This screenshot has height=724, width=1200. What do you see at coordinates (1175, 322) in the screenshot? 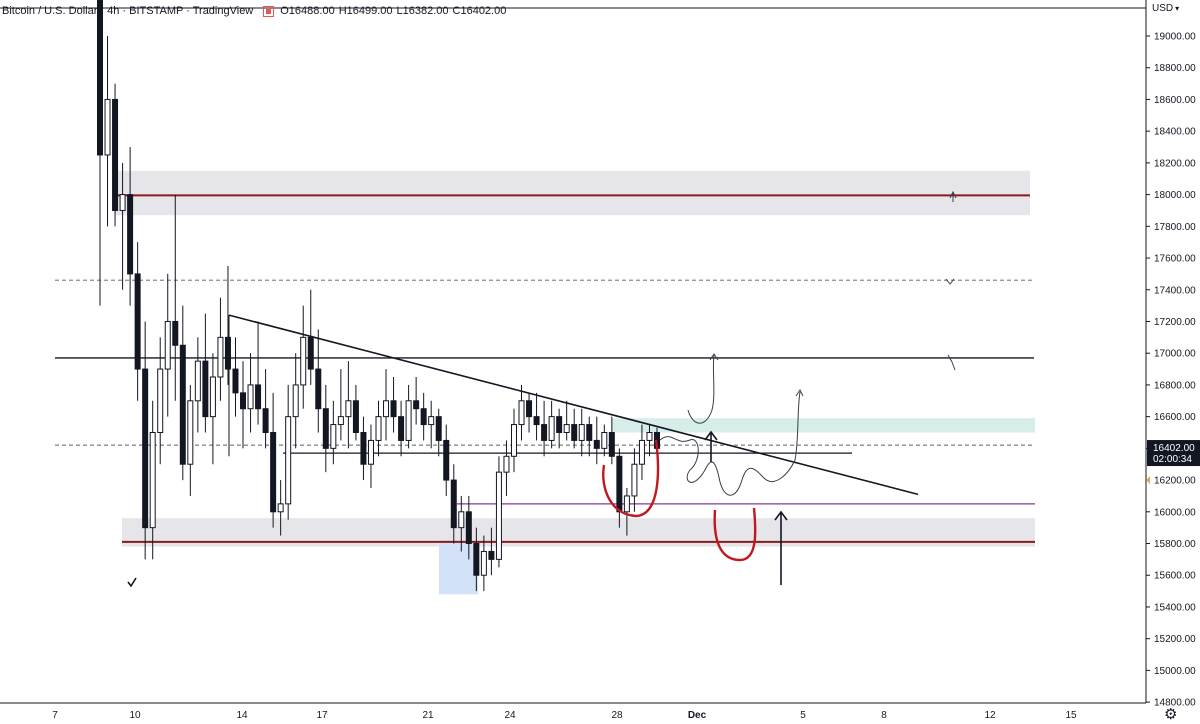
I see `price-tick-label: 17200.00` at bounding box center [1175, 322].